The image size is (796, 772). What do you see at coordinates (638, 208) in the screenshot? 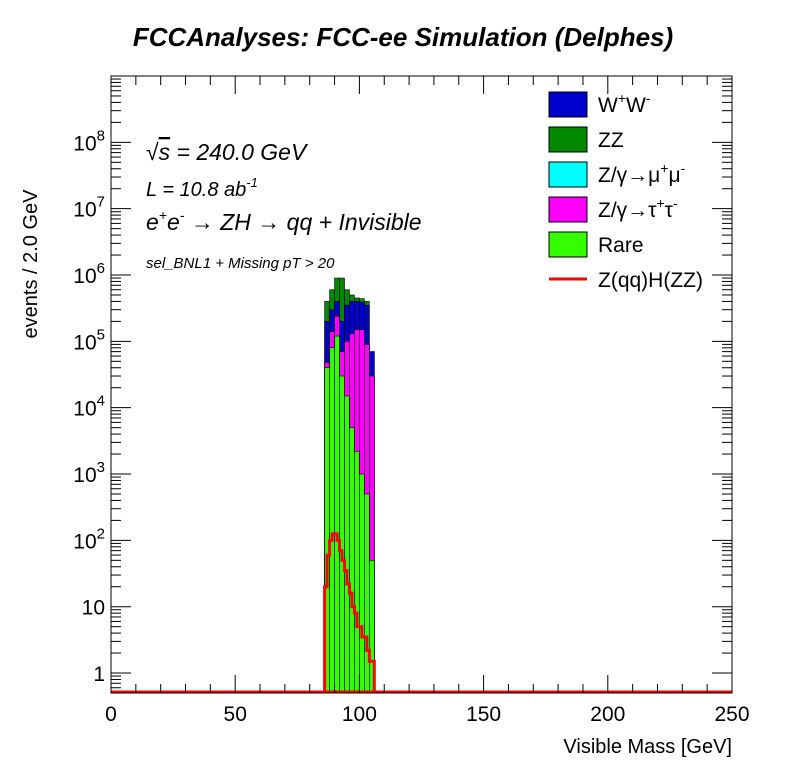
I see `legend-label-3: Z/γ→τ+τ-` at bounding box center [638, 208].